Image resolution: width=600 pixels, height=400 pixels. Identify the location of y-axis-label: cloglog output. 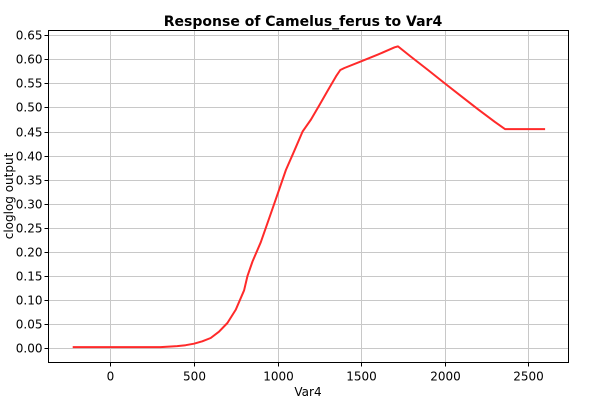
(9, 195).